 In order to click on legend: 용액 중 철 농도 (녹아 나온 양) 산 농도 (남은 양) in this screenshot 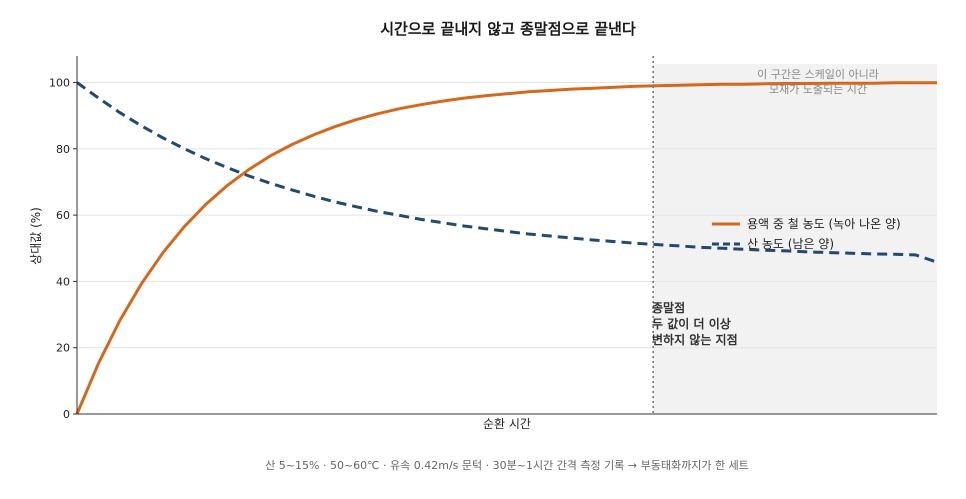, I will do `click(806, 234)`.